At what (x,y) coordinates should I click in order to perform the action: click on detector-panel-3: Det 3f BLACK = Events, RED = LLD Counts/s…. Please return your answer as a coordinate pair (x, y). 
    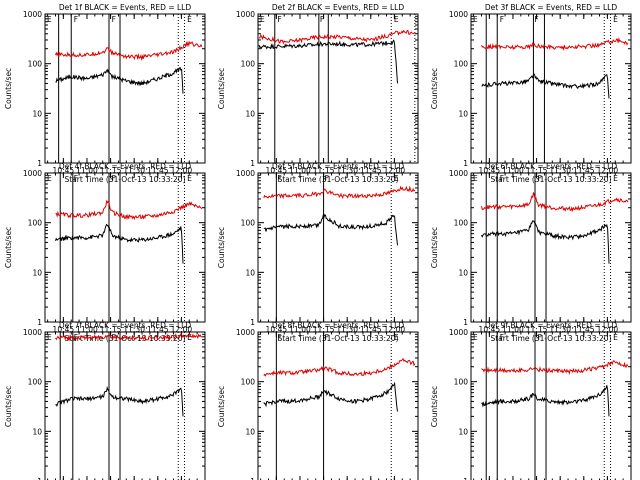
    Looking at the image, I should click on (531, 93).